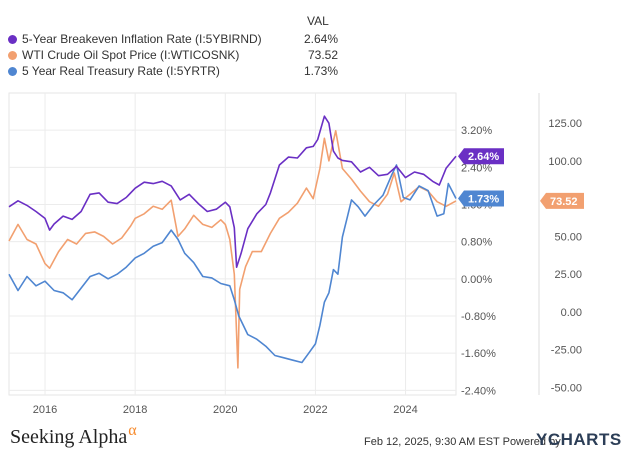 This screenshot has width=635, height=456. I want to click on x-tick-label: 2018, so click(135, 410).